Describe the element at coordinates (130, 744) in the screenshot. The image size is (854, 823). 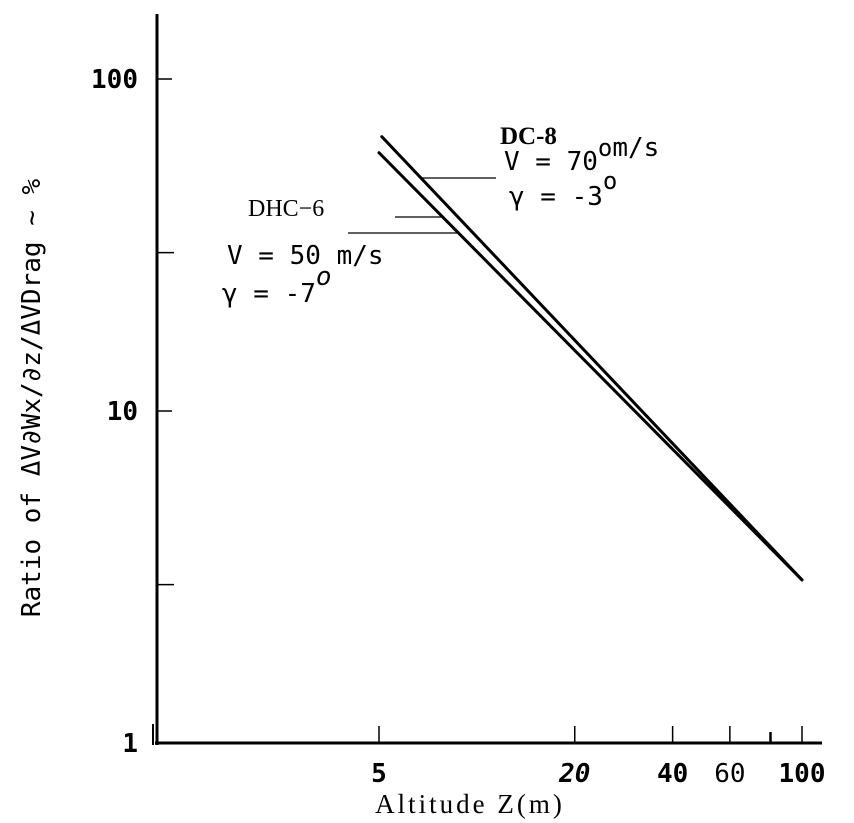
I see `y-tick-label-1: 1` at that location.